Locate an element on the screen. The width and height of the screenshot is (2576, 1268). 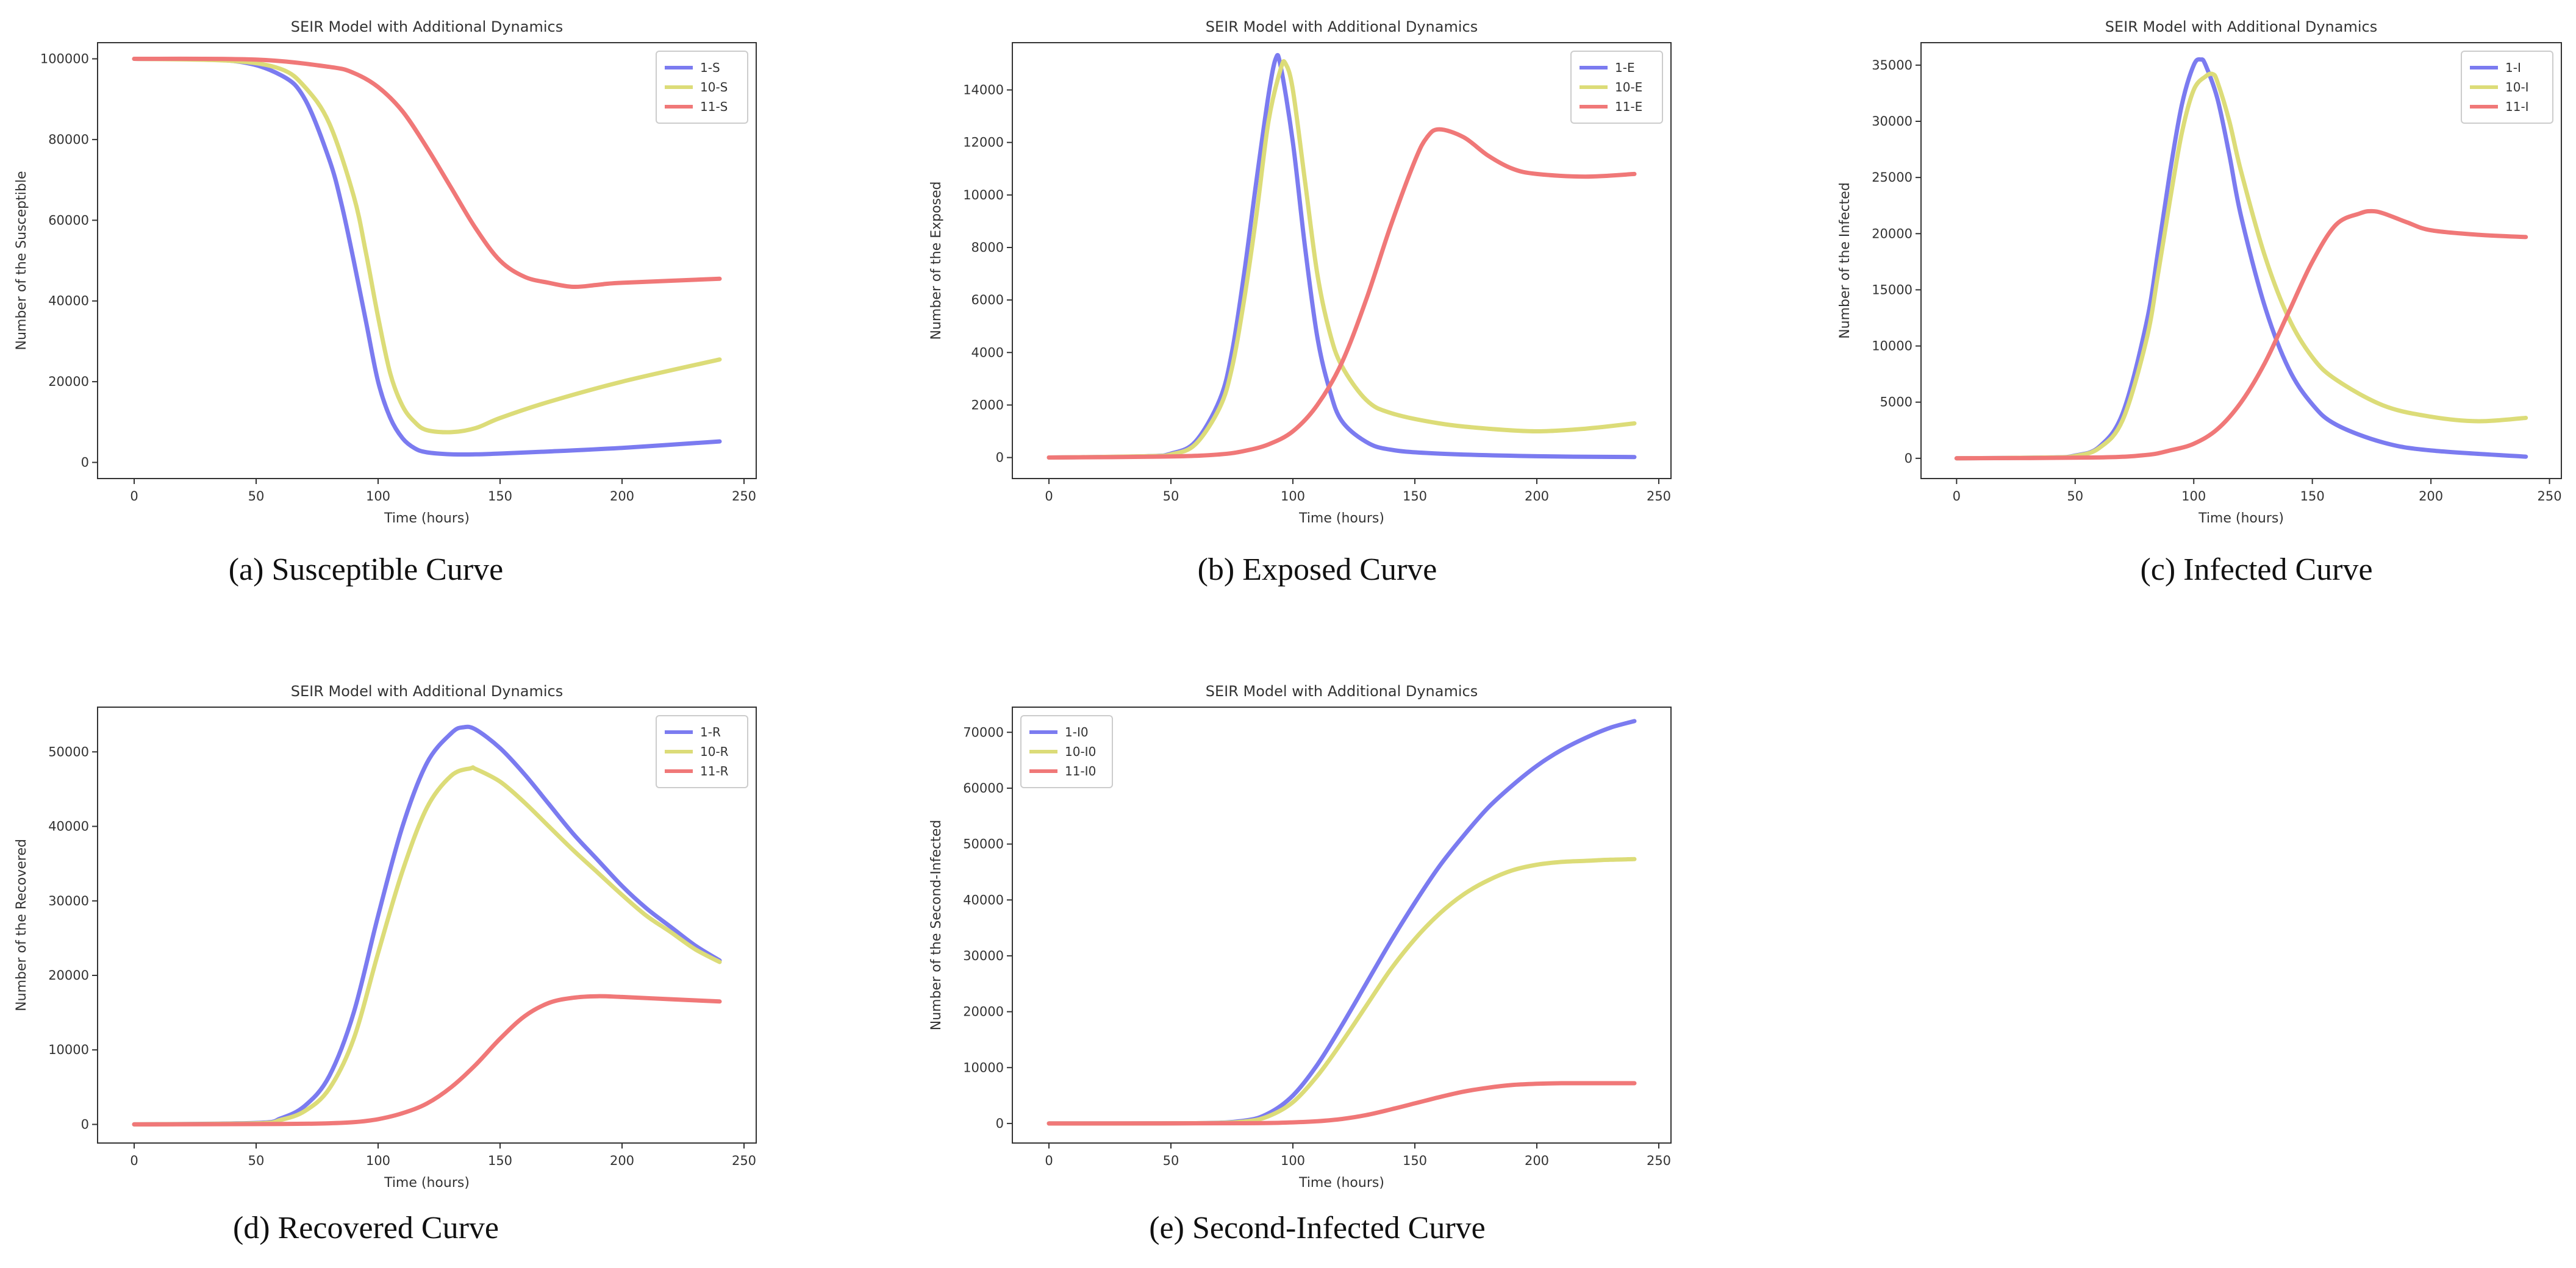
chart-1-legend-label-11-E: 11-E is located at coordinates (1628, 106).